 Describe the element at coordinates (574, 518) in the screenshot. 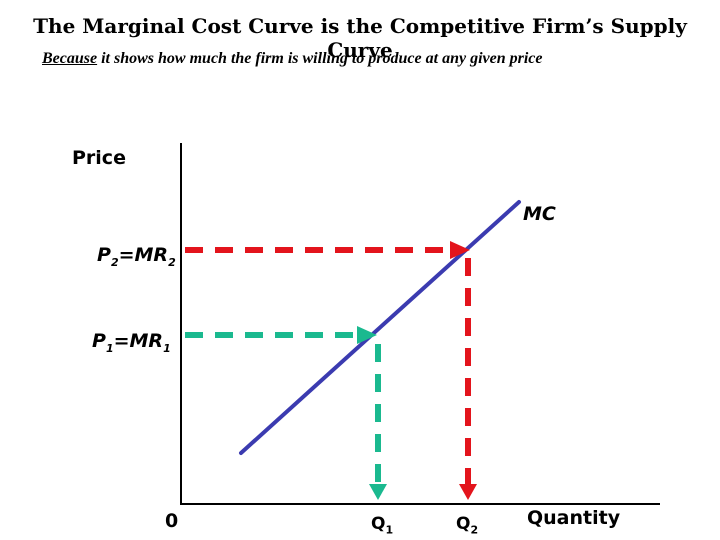

I see `x-axis-label: Quantity` at that location.